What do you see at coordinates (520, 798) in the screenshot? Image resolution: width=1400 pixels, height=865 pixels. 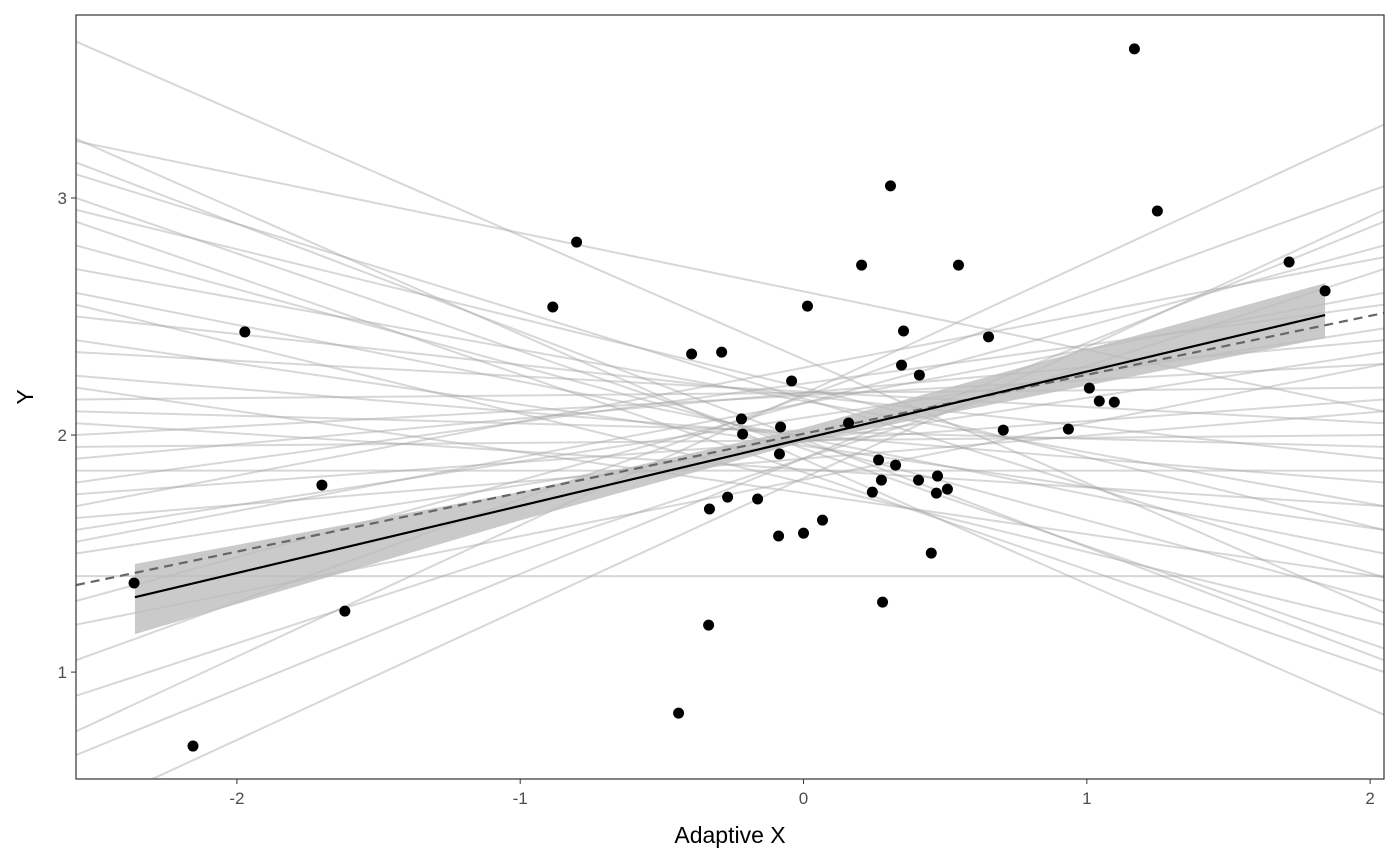 I see `x-tick-label: -1` at bounding box center [520, 798].